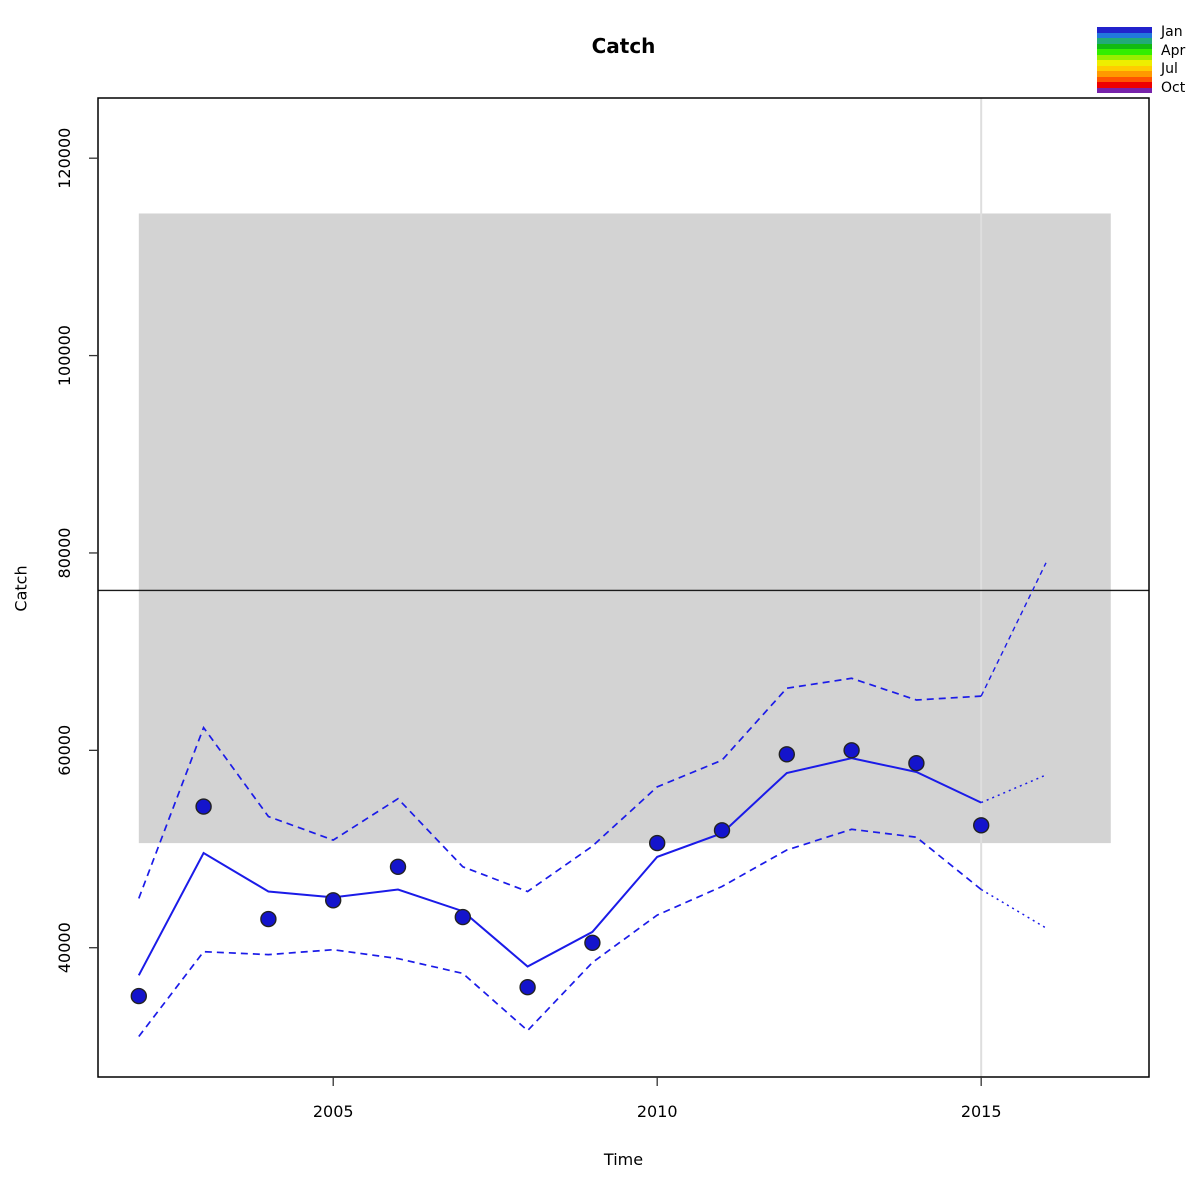 This screenshot has width=1200, height=1200. What do you see at coordinates (1013, 908) in the screenshot?
I see `lower-confidence-projection-line` at bounding box center [1013, 908].